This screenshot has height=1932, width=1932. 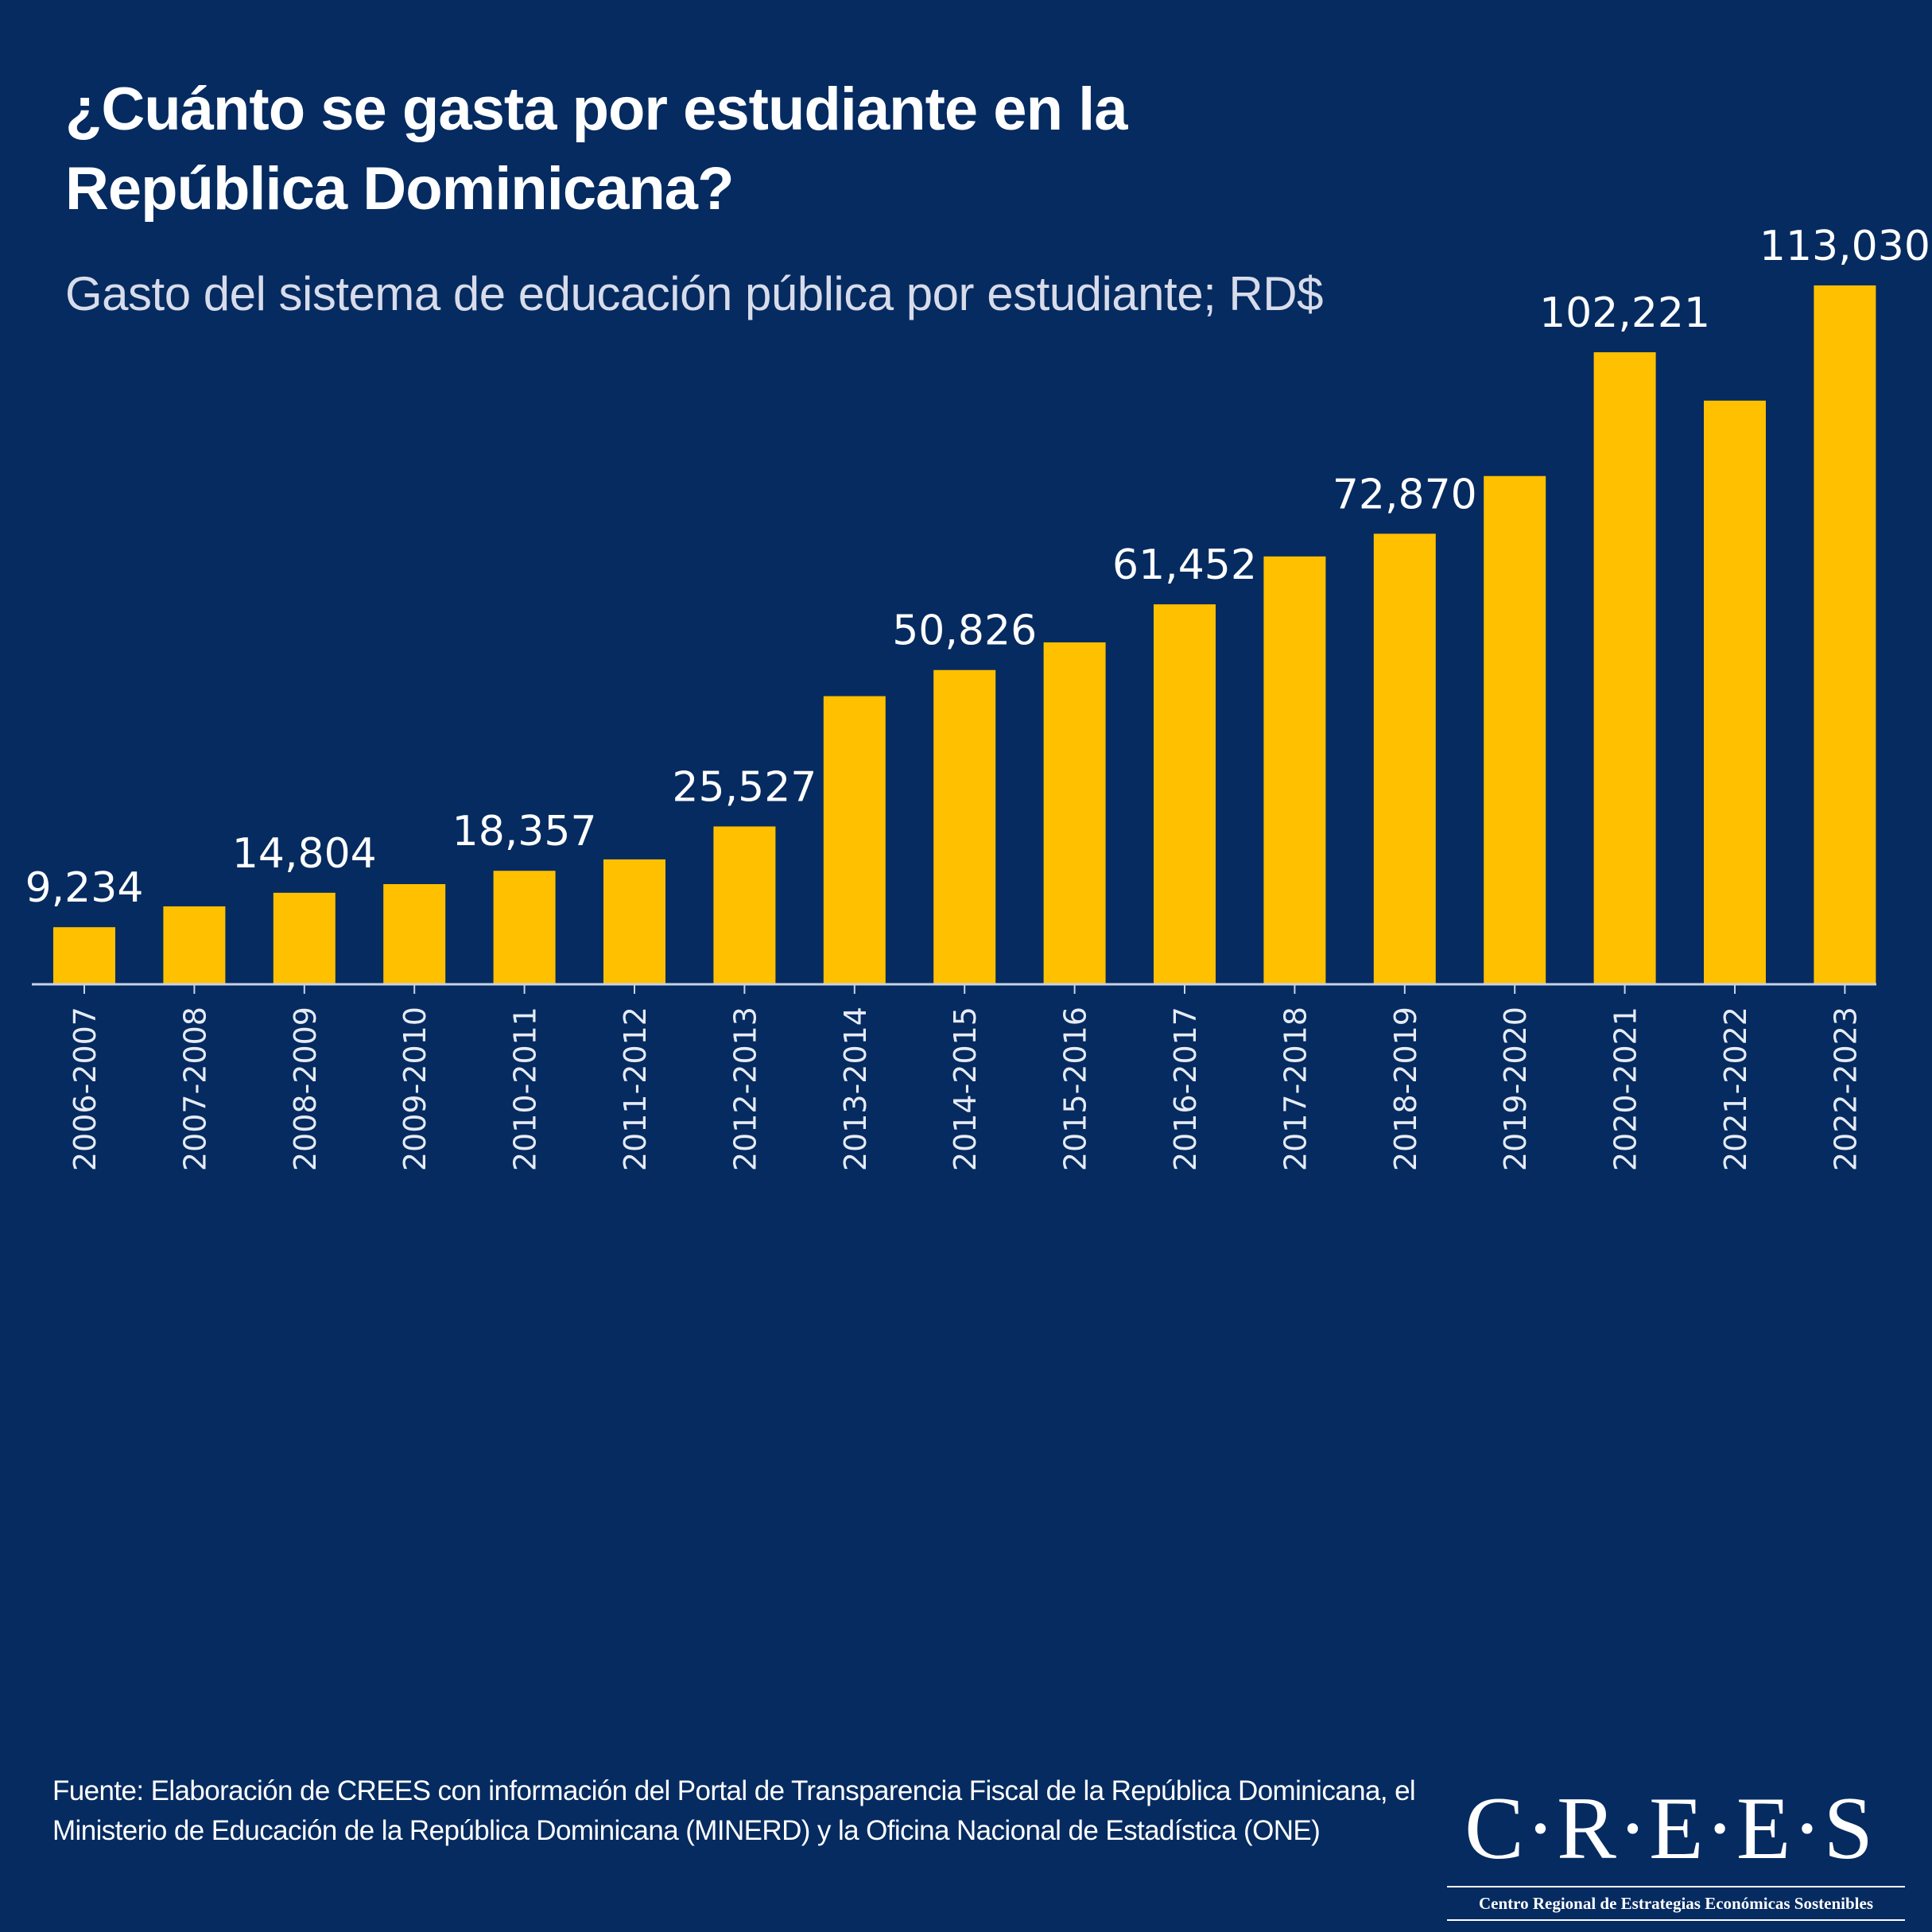 I want to click on value-label-2018-2019: 72,870, so click(x=1405, y=495).